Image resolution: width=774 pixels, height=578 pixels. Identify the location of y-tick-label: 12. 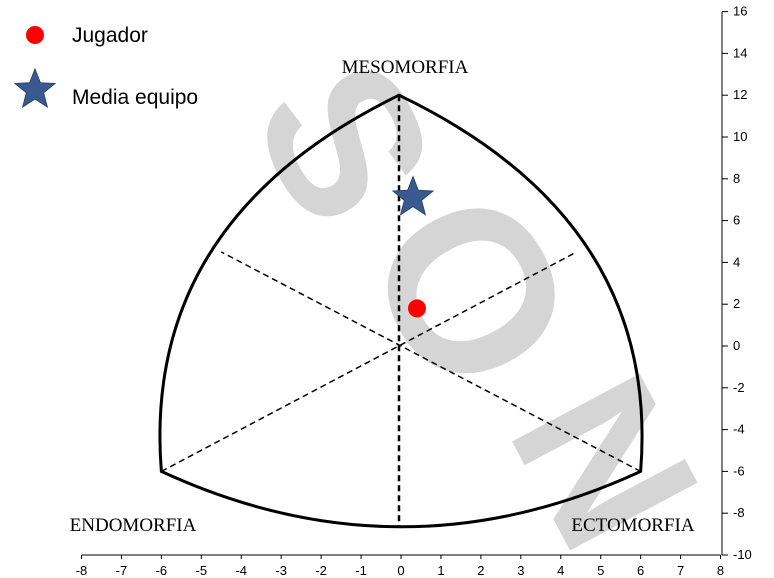
(740, 94).